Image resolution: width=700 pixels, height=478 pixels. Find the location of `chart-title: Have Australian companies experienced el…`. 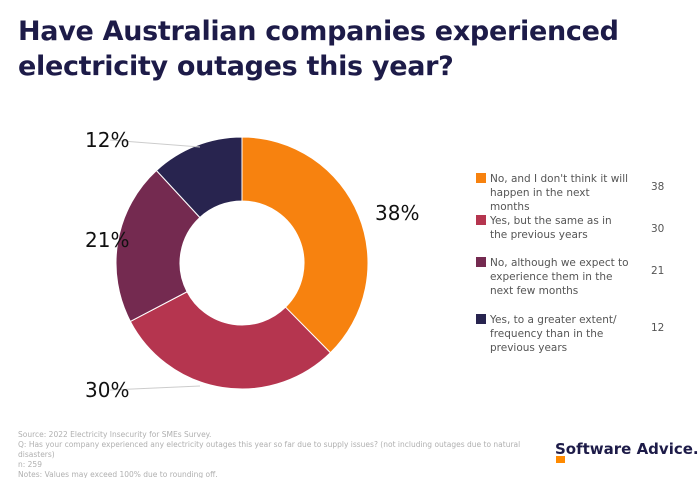

chart-title: Have Australian companies experienced el… is located at coordinates (318, 49).